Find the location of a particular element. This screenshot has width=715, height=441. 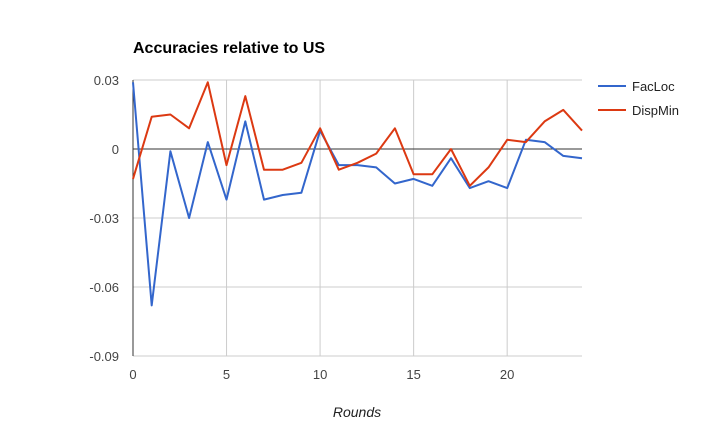

y-axis-tick-labels: 0.03 0 -0.03 -0.06 -0.09 is located at coordinates (104, 218).